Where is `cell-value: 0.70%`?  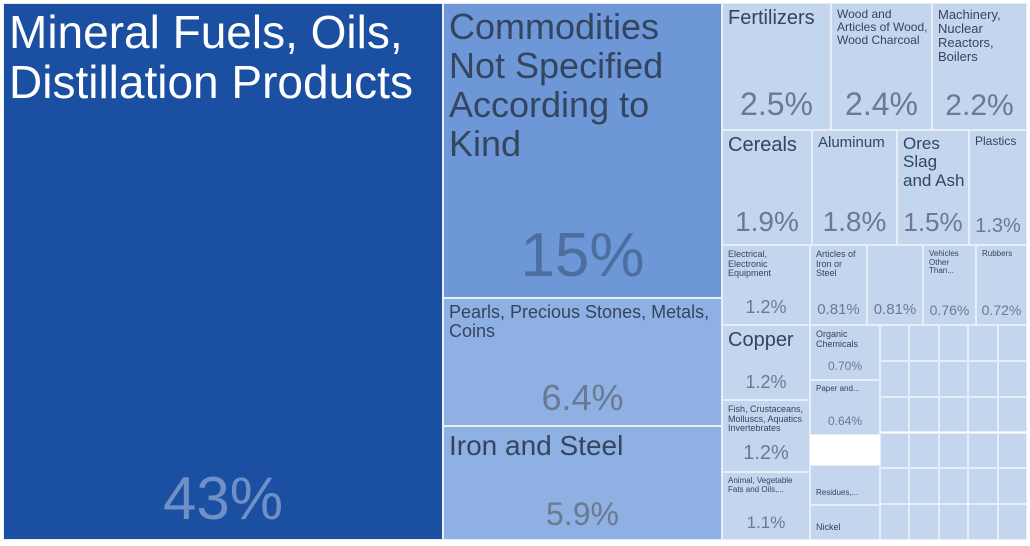
cell-value: 0.70% is located at coordinates (845, 366).